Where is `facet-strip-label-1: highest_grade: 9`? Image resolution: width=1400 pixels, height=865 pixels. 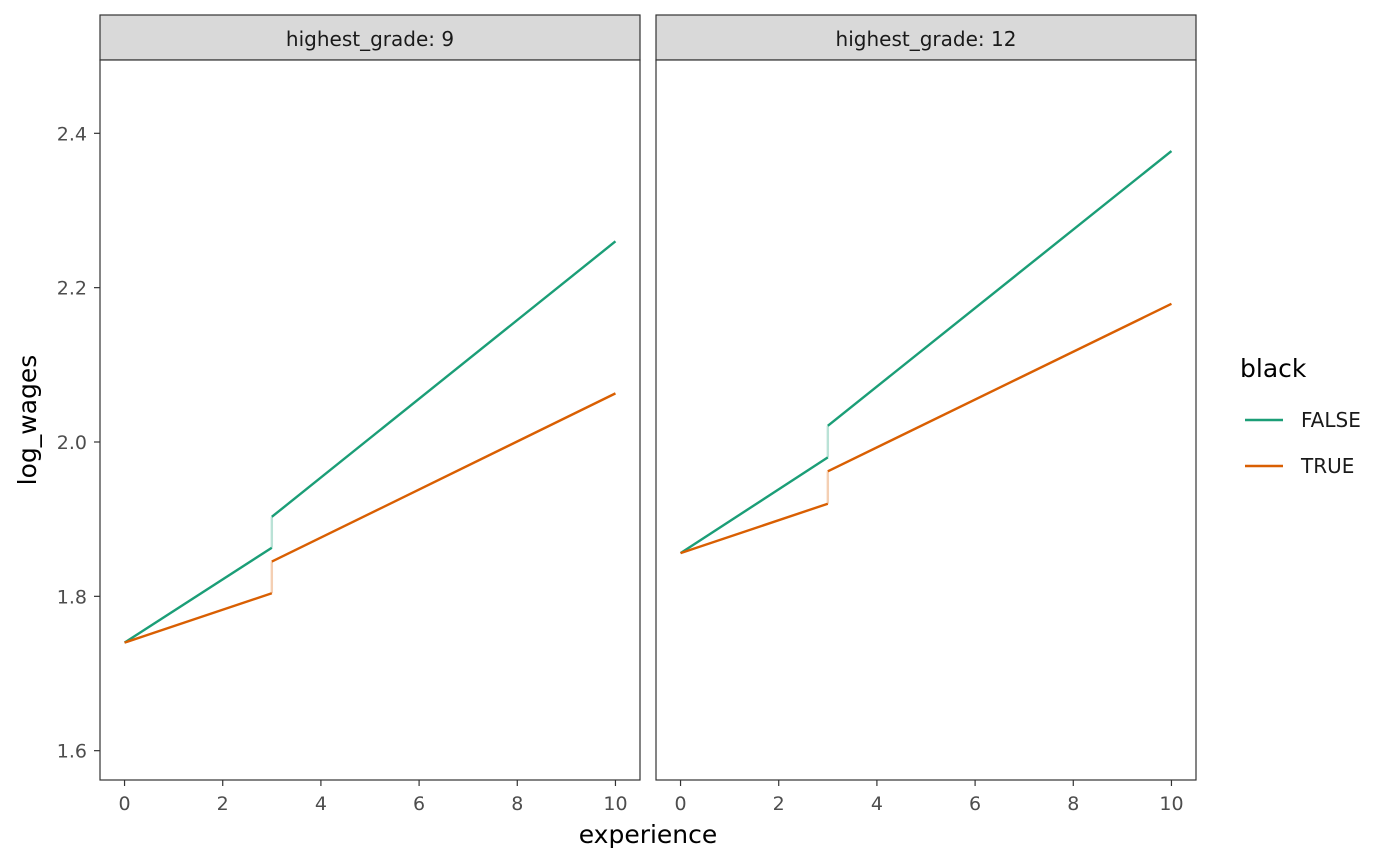 facet-strip-label-1: highest_grade: 9 is located at coordinates (370, 39).